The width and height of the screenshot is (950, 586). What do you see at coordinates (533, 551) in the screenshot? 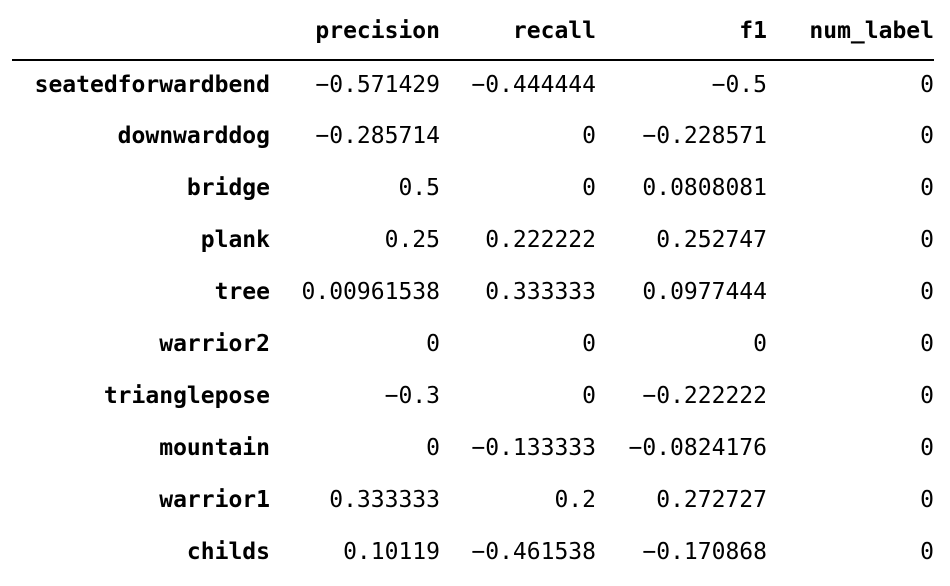
I see `cell-recall: −0.461538` at bounding box center [533, 551].